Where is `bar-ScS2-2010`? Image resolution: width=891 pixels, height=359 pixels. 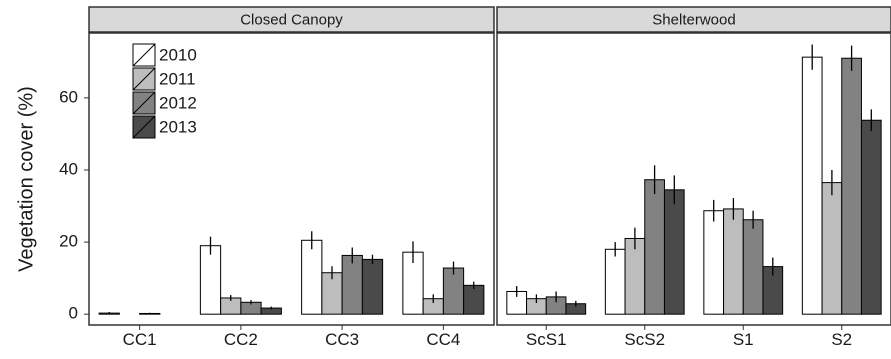 bar-ScS2-2010 is located at coordinates (615, 281).